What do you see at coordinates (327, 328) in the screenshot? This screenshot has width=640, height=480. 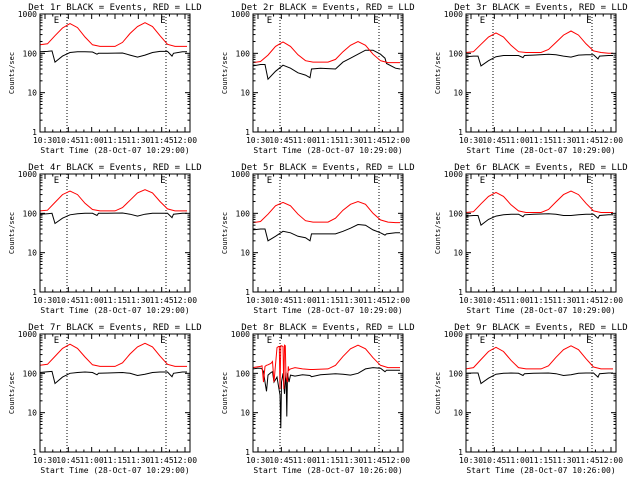 I see `panel-title: Det 8r BLACK = Events, RED = LLD` at bounding box center [327, 328].